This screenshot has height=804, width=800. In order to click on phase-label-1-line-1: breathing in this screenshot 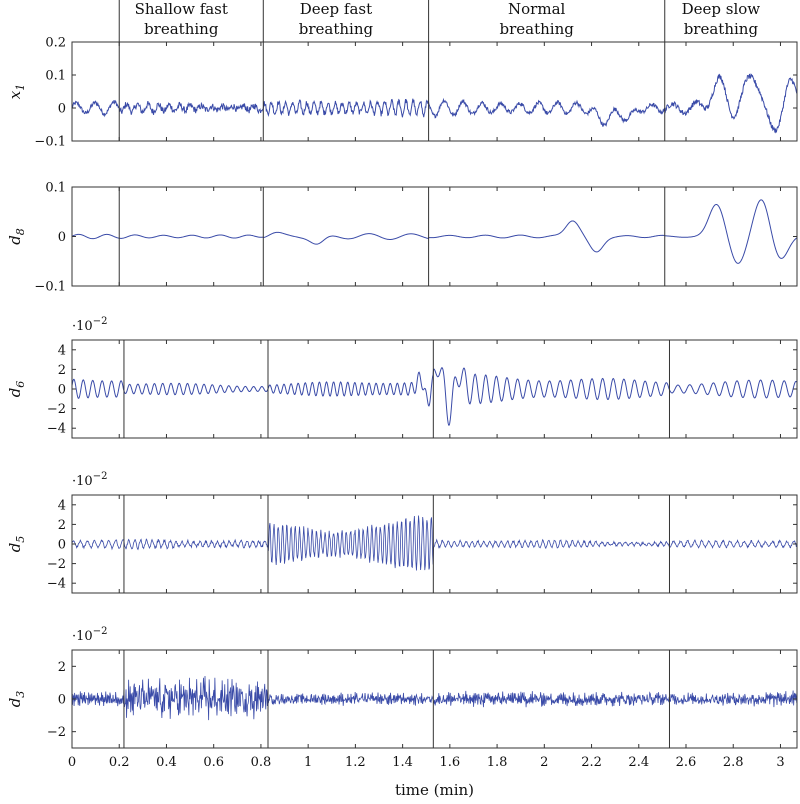, I will do `click(336, 29)`.